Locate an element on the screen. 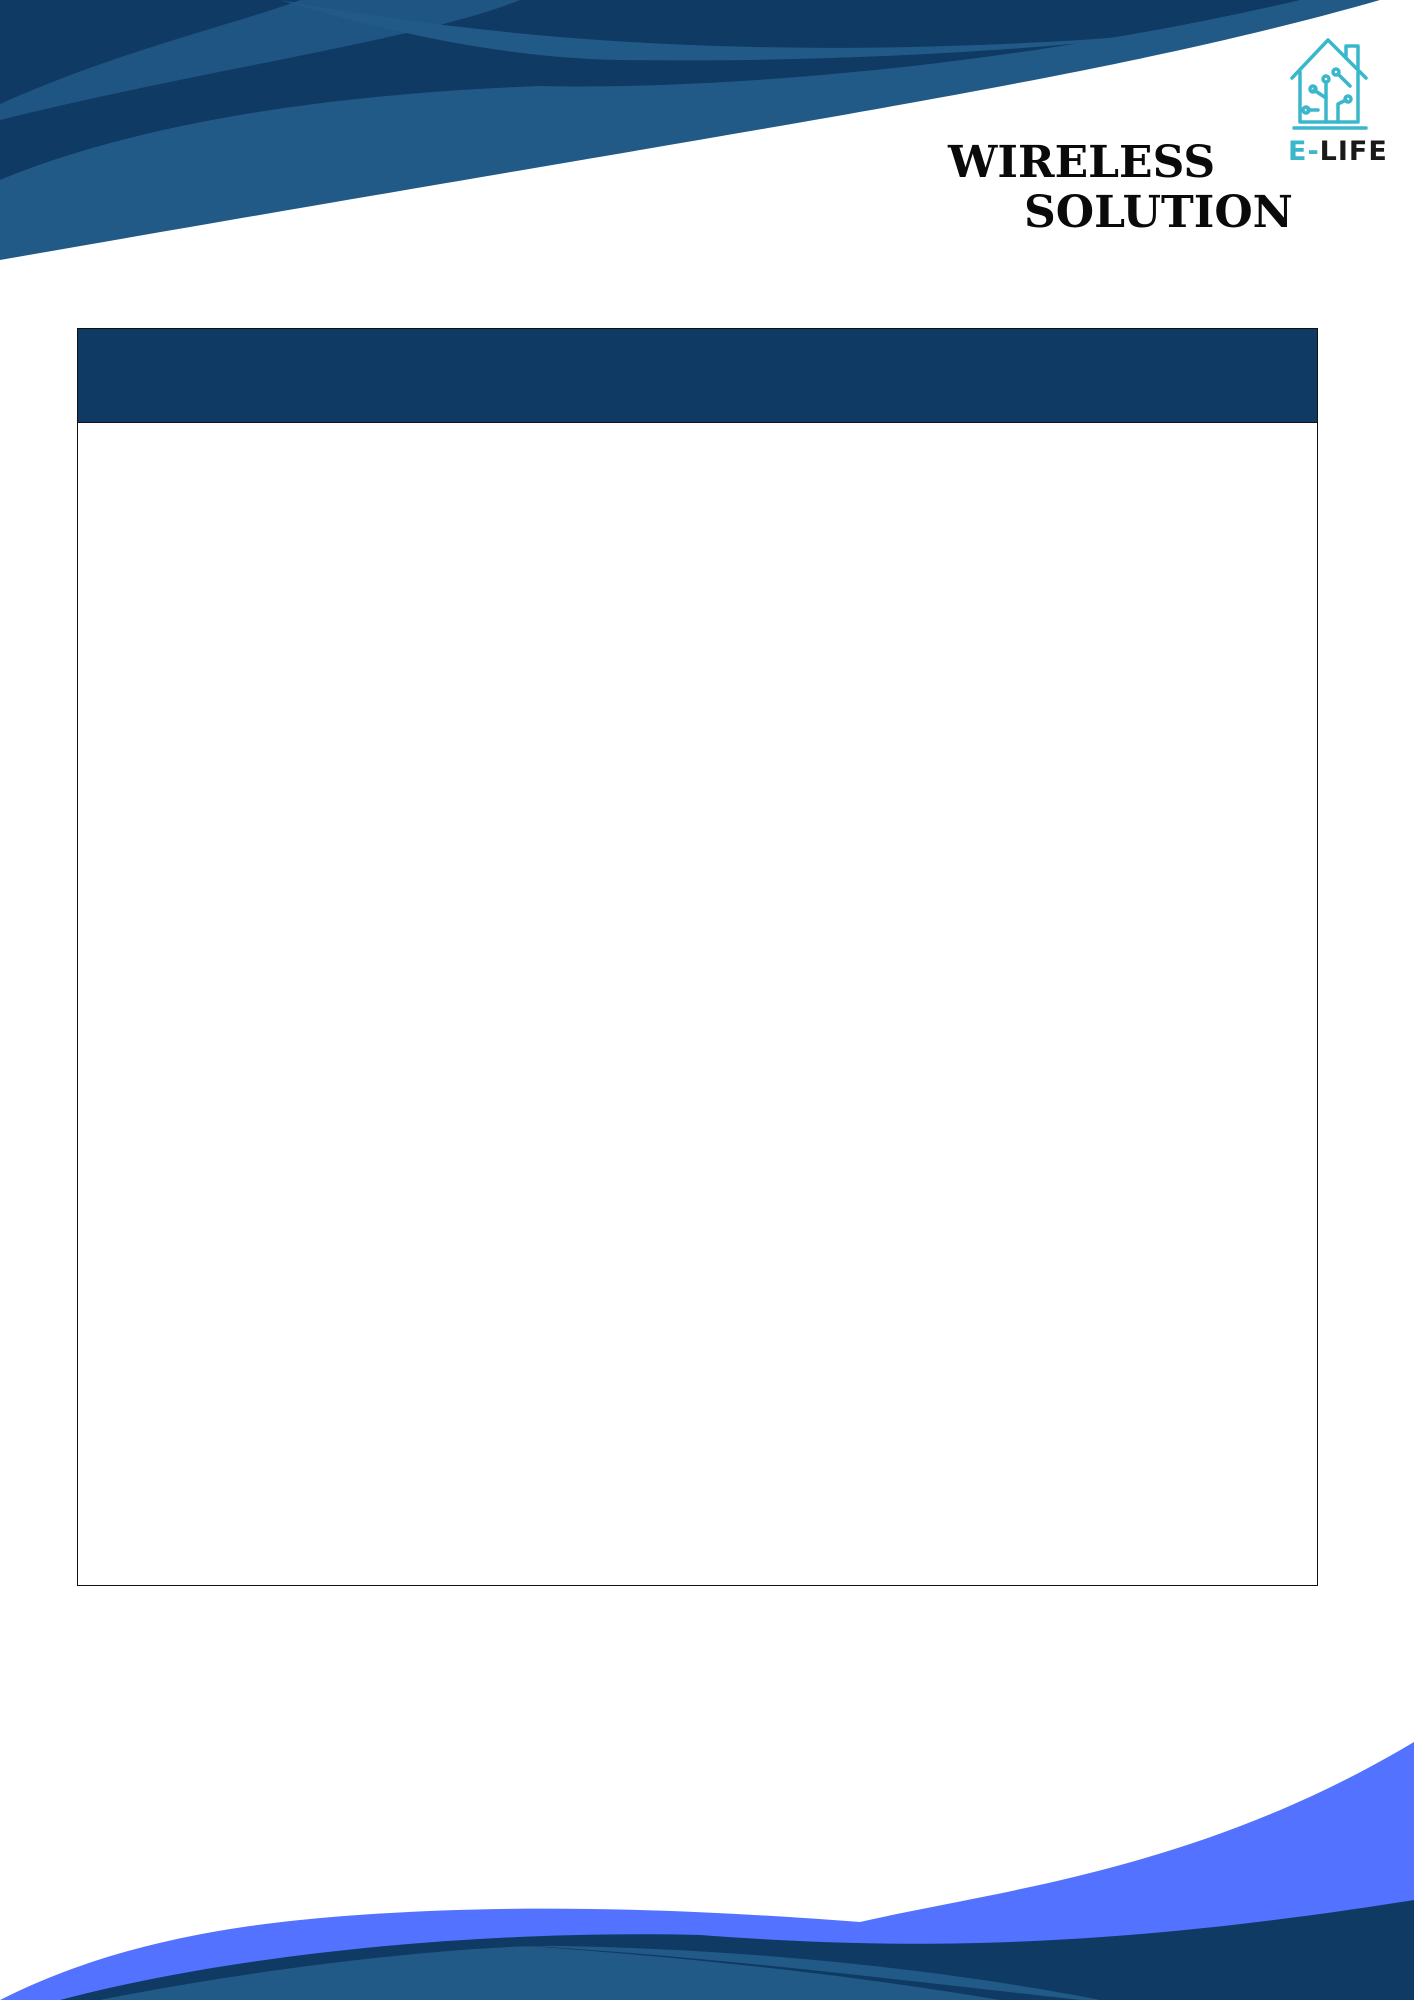 Image resolution: width=1414 pixels, height=2000 pixels. title-line-1: WIRELESS is located at coordinates (1082, 162).